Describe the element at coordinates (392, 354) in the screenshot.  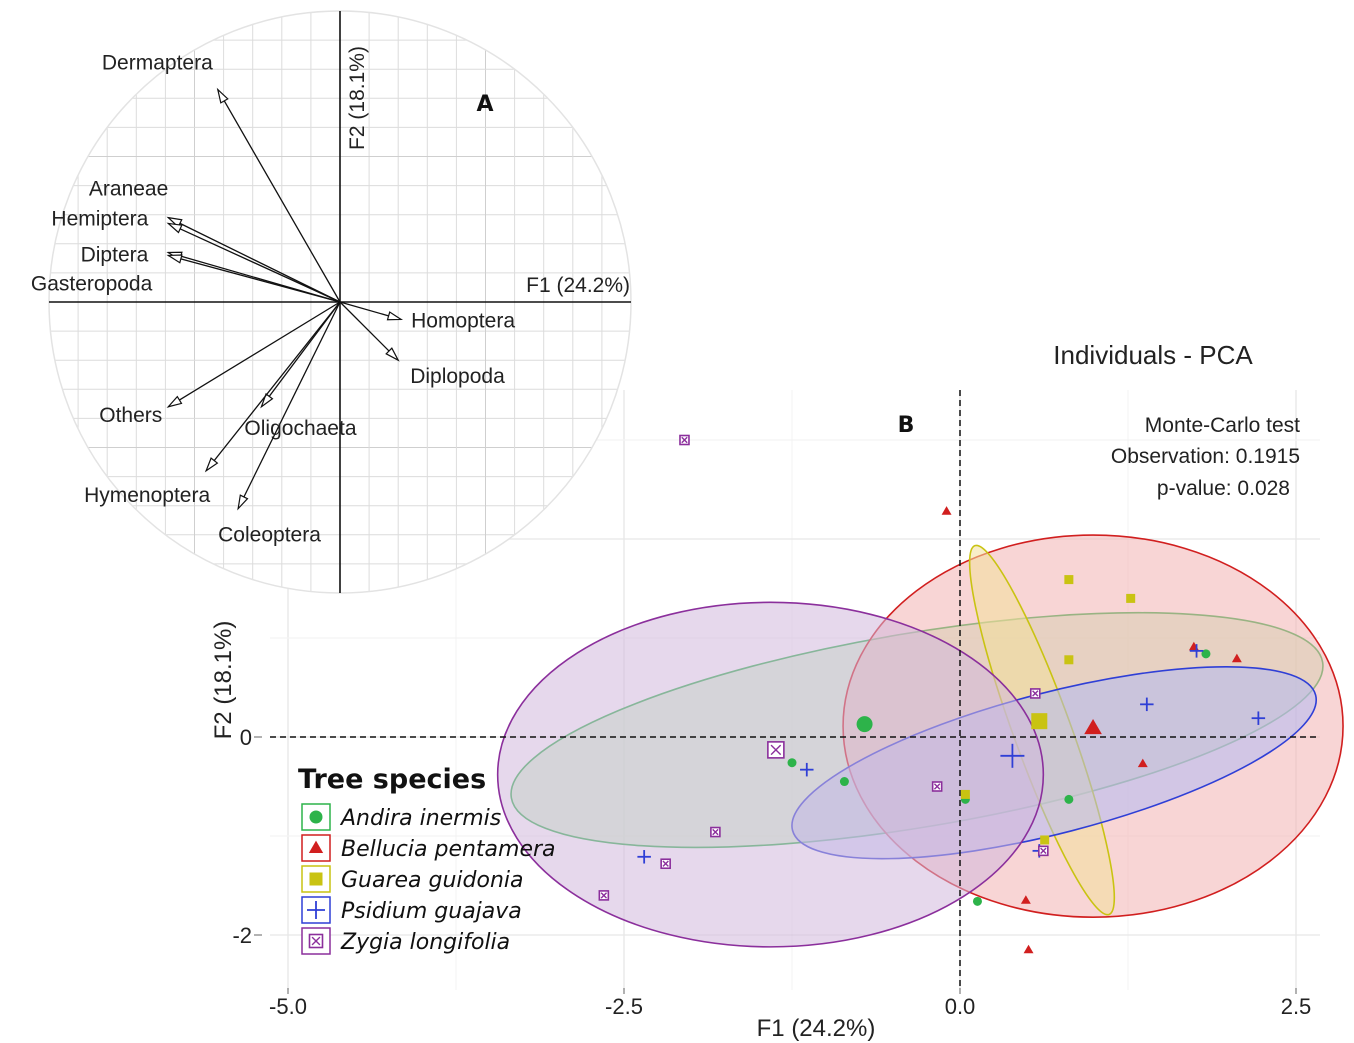
I see `arrowhead-diplopoda` at that location.